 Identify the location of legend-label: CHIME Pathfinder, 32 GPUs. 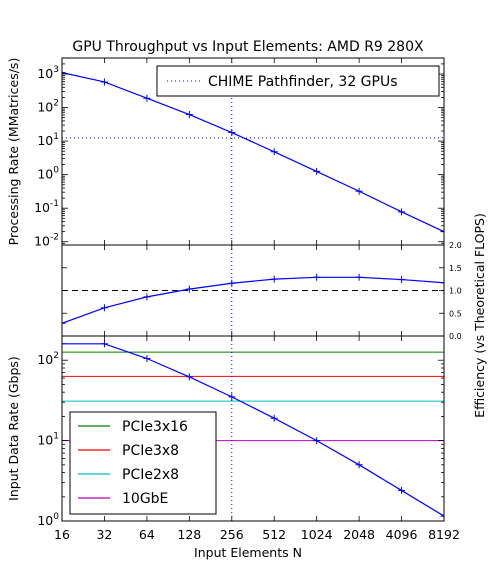
(303, 82).